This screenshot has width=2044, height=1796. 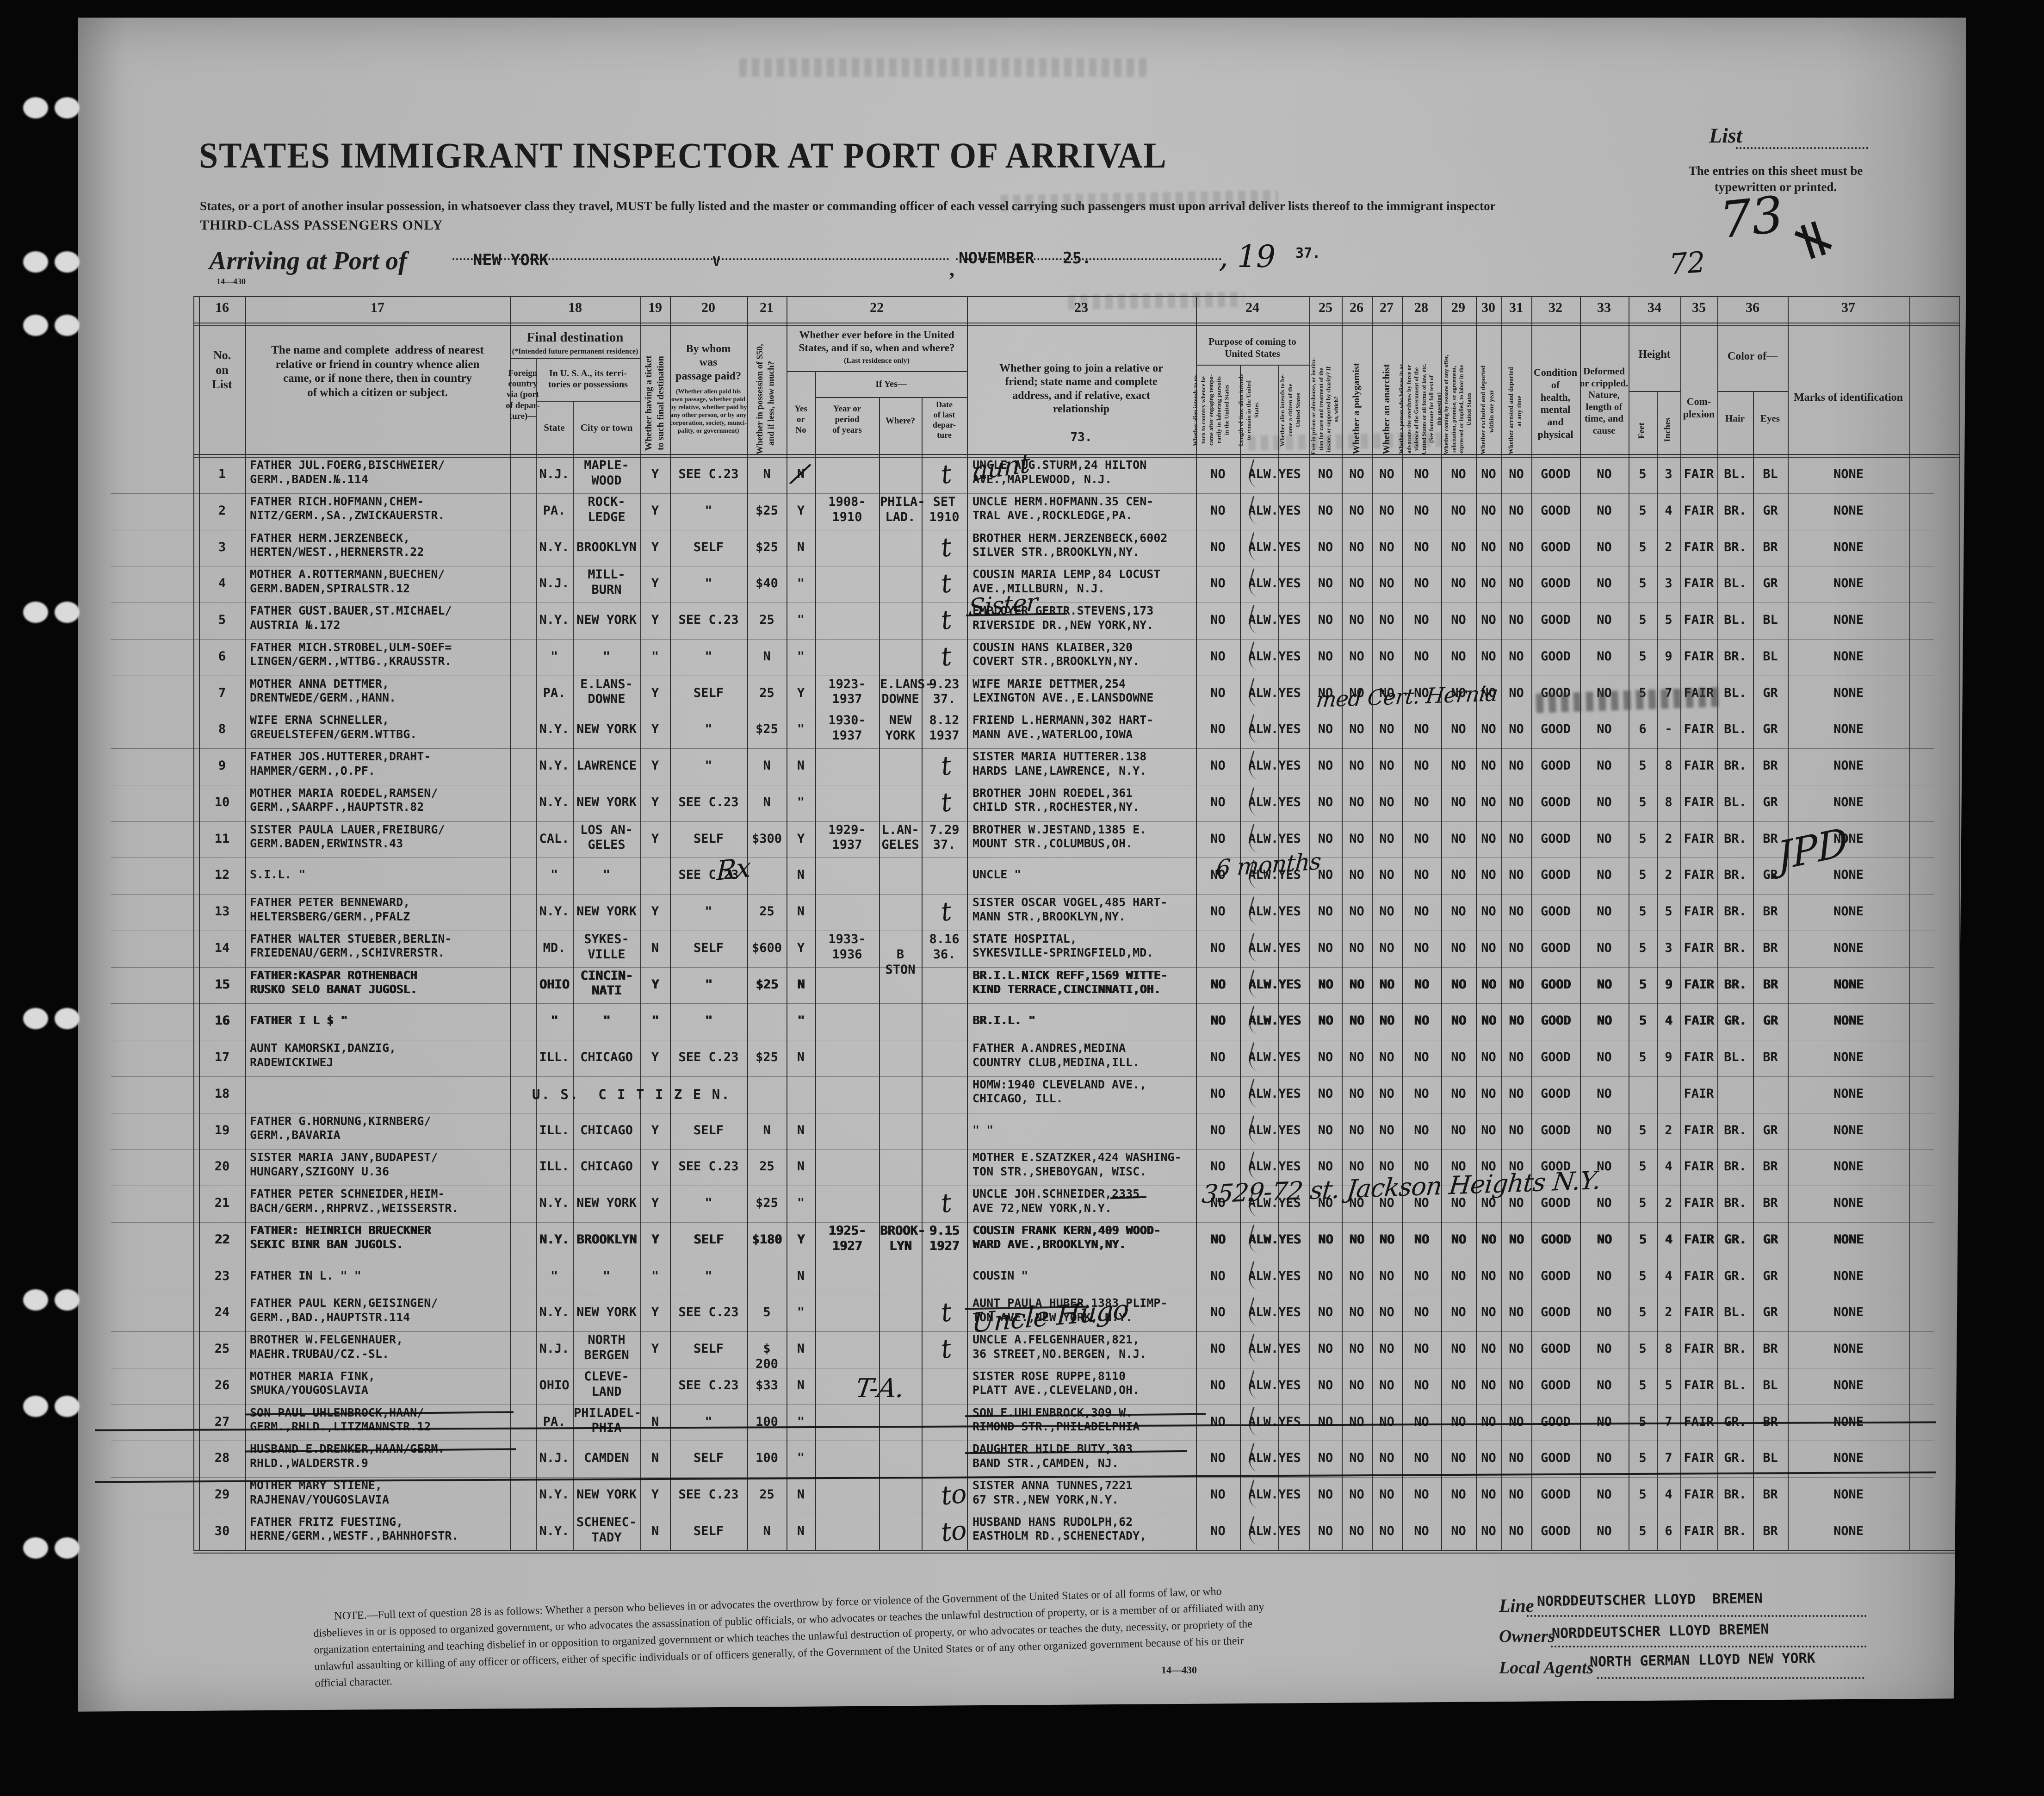 What do you see at coordinates (1770, 947) in the screenshot?
I see `cell-eyes: BR` at bounding box center [1770, 947].